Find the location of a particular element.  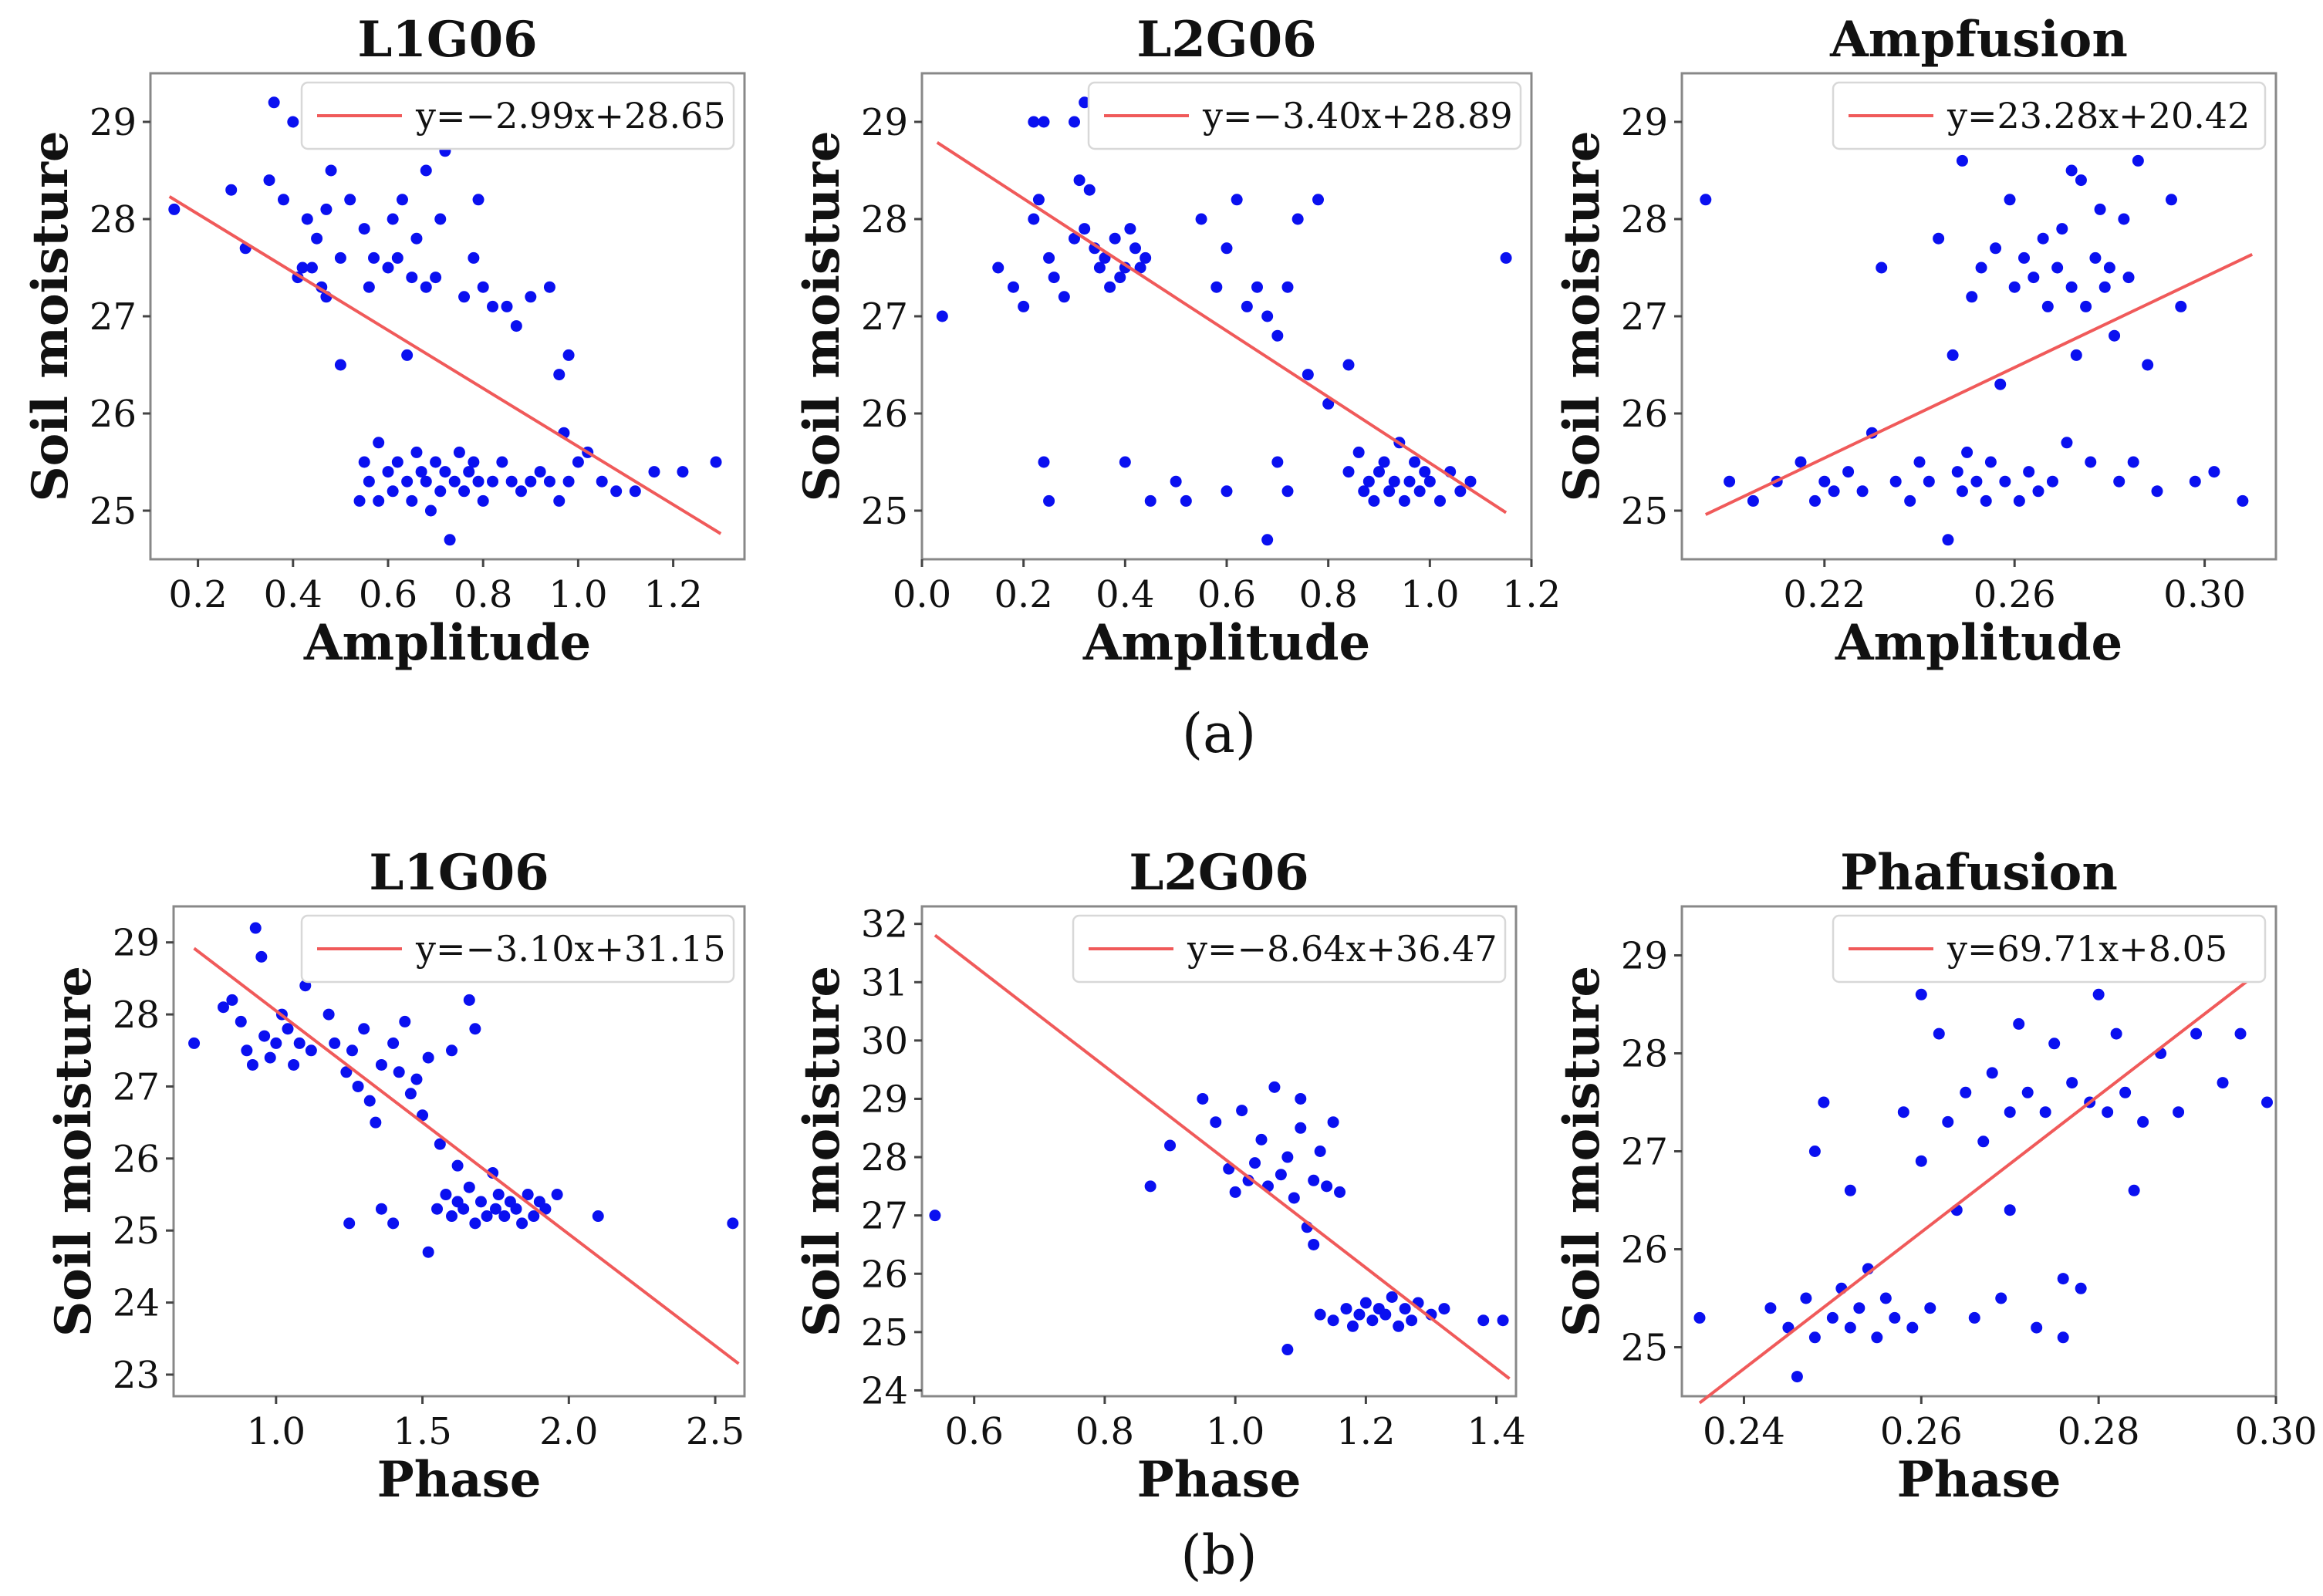

x-axis-label: Amplitude is located at coordinates (1226, 643).